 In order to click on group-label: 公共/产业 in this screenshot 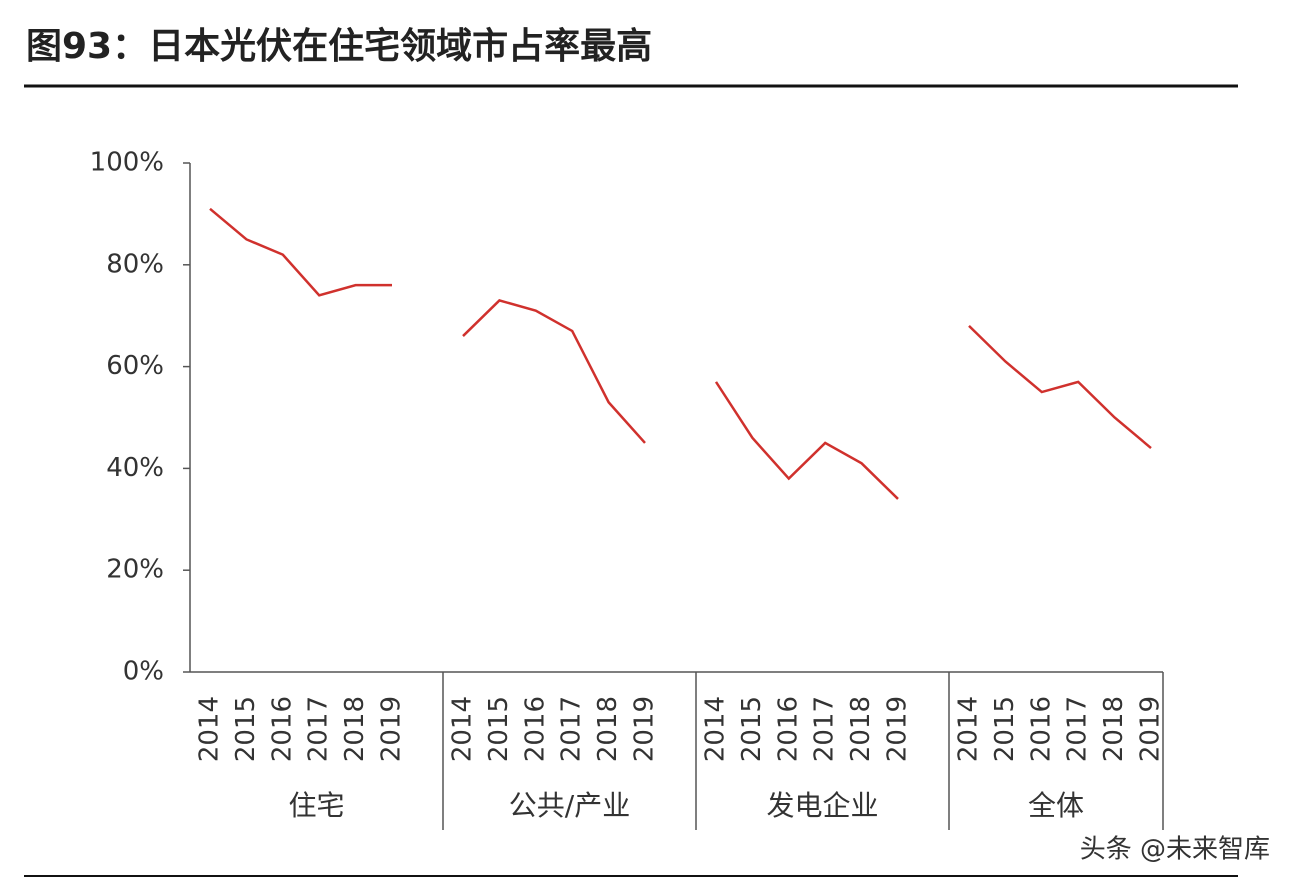, I will do `click(569, 805)`.